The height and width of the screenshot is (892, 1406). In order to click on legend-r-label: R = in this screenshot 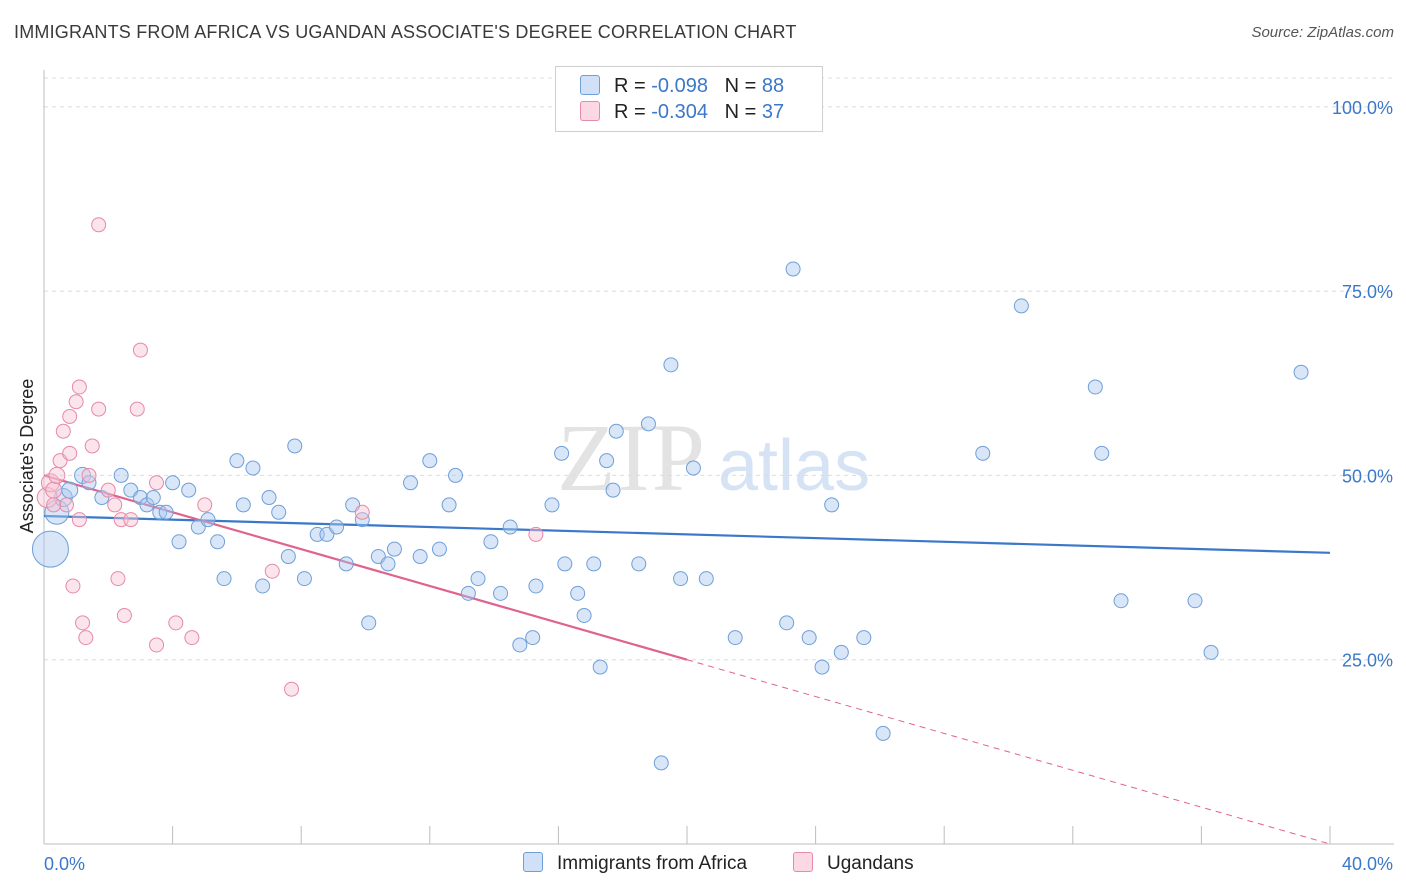, I will do `click(633, 86)`.